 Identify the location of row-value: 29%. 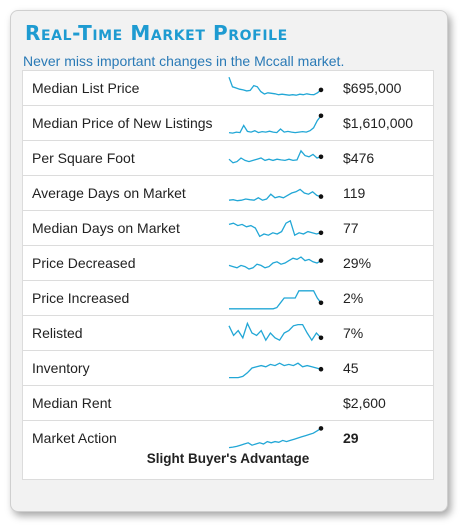
(357, 263).